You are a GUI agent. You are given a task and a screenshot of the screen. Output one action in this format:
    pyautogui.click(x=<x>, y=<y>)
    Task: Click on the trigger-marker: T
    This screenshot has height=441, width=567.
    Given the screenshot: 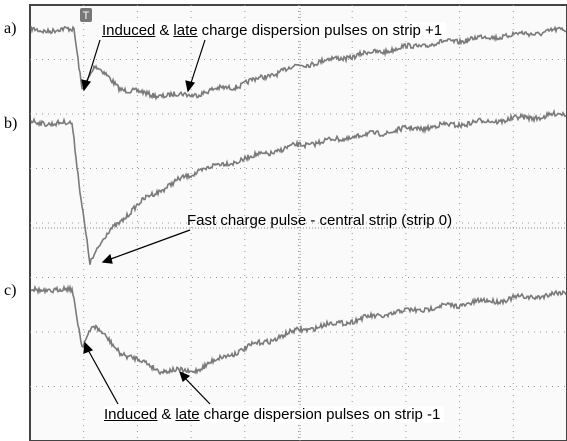 What is the action you would take?
    pyautogui.click(x=86, y=16)
    